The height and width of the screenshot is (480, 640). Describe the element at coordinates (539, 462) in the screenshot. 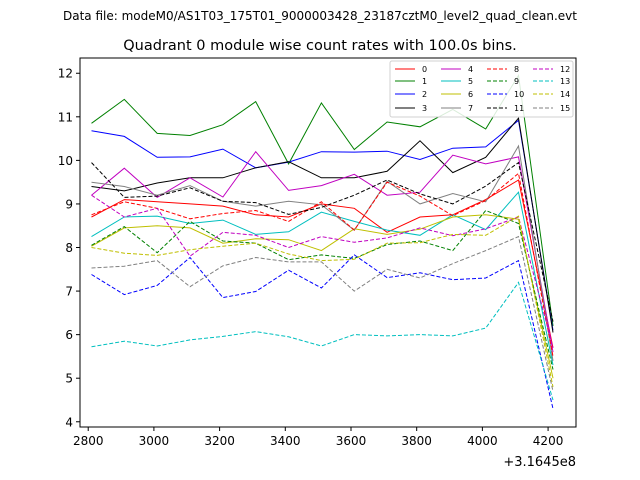

I see `x-offset-label: +3.1645e8` at that location.